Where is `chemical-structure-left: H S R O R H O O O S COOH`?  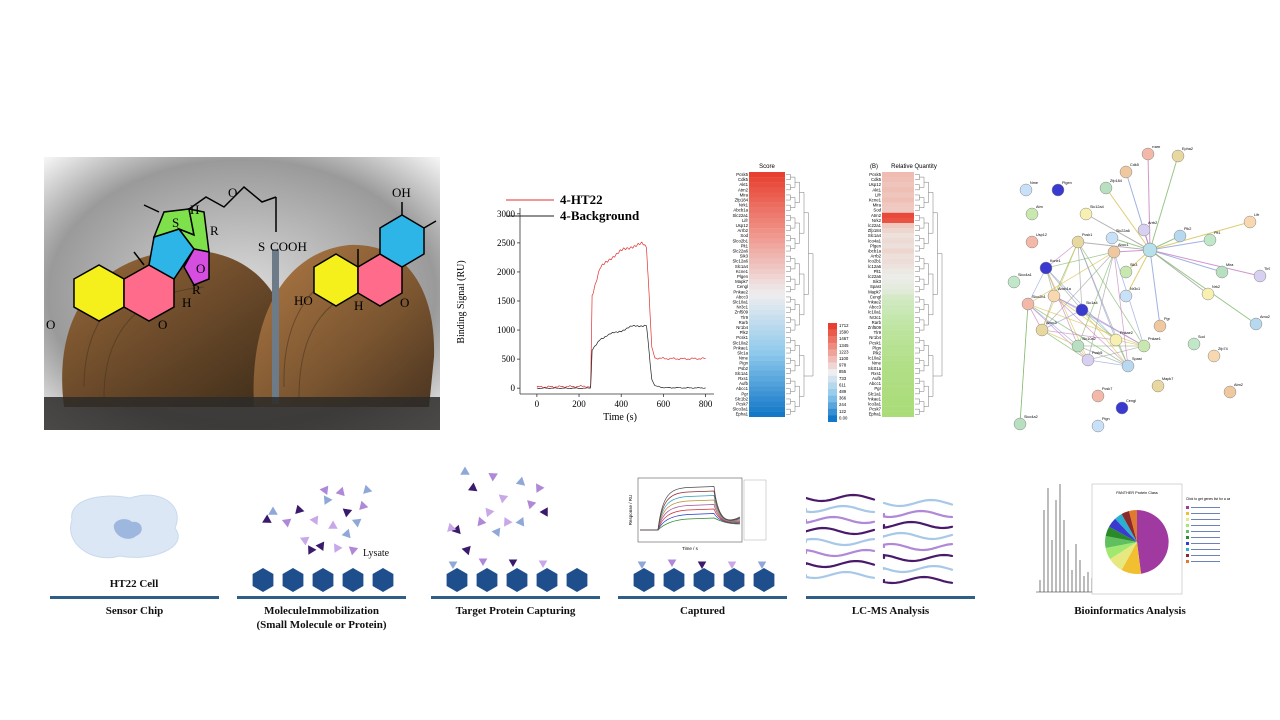
chemical-structure-left: H S R O R H O O O S COOH is located at coordinates (176, 258).